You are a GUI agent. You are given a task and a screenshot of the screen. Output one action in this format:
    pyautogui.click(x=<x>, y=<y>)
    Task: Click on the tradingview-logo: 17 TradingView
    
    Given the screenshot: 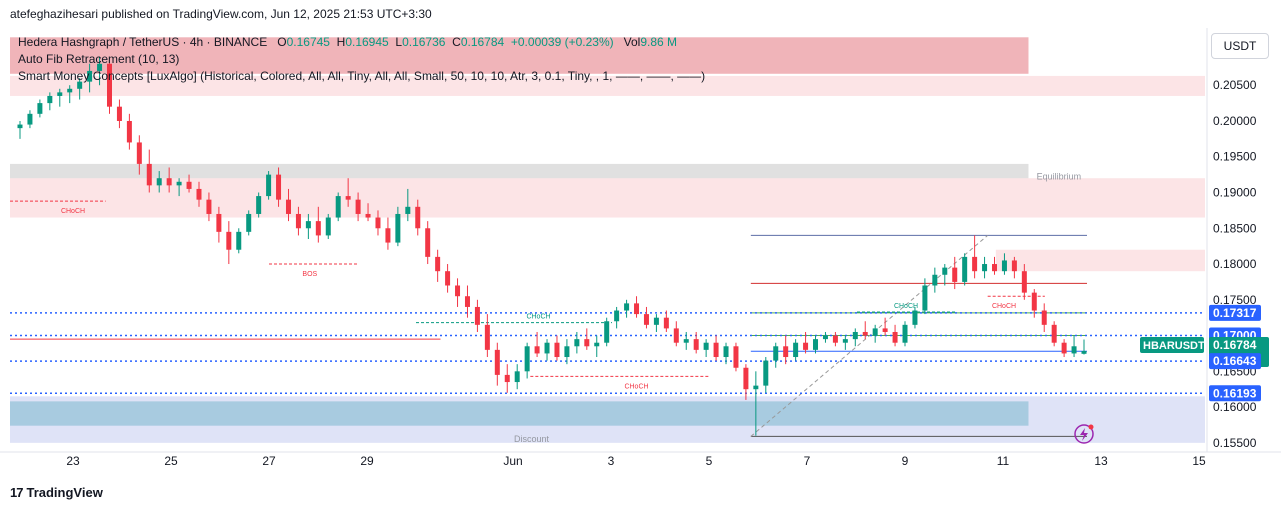 What is the action you would take?
    pyautogui.click(x=56, y=492)
    